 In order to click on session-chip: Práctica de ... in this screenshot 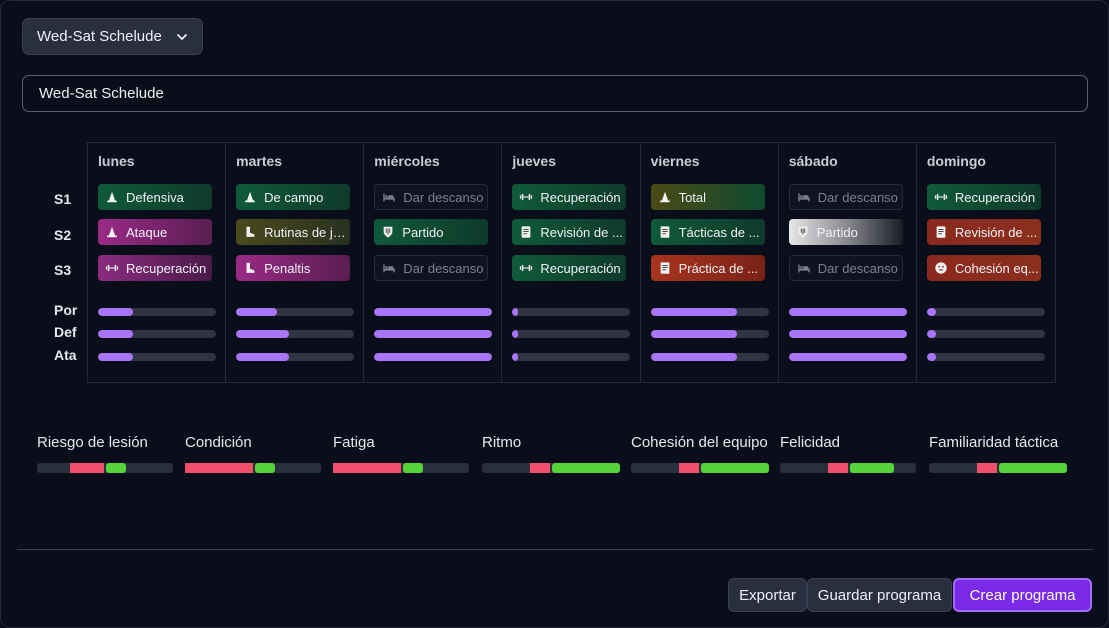, I will do `click(707, 268)`.